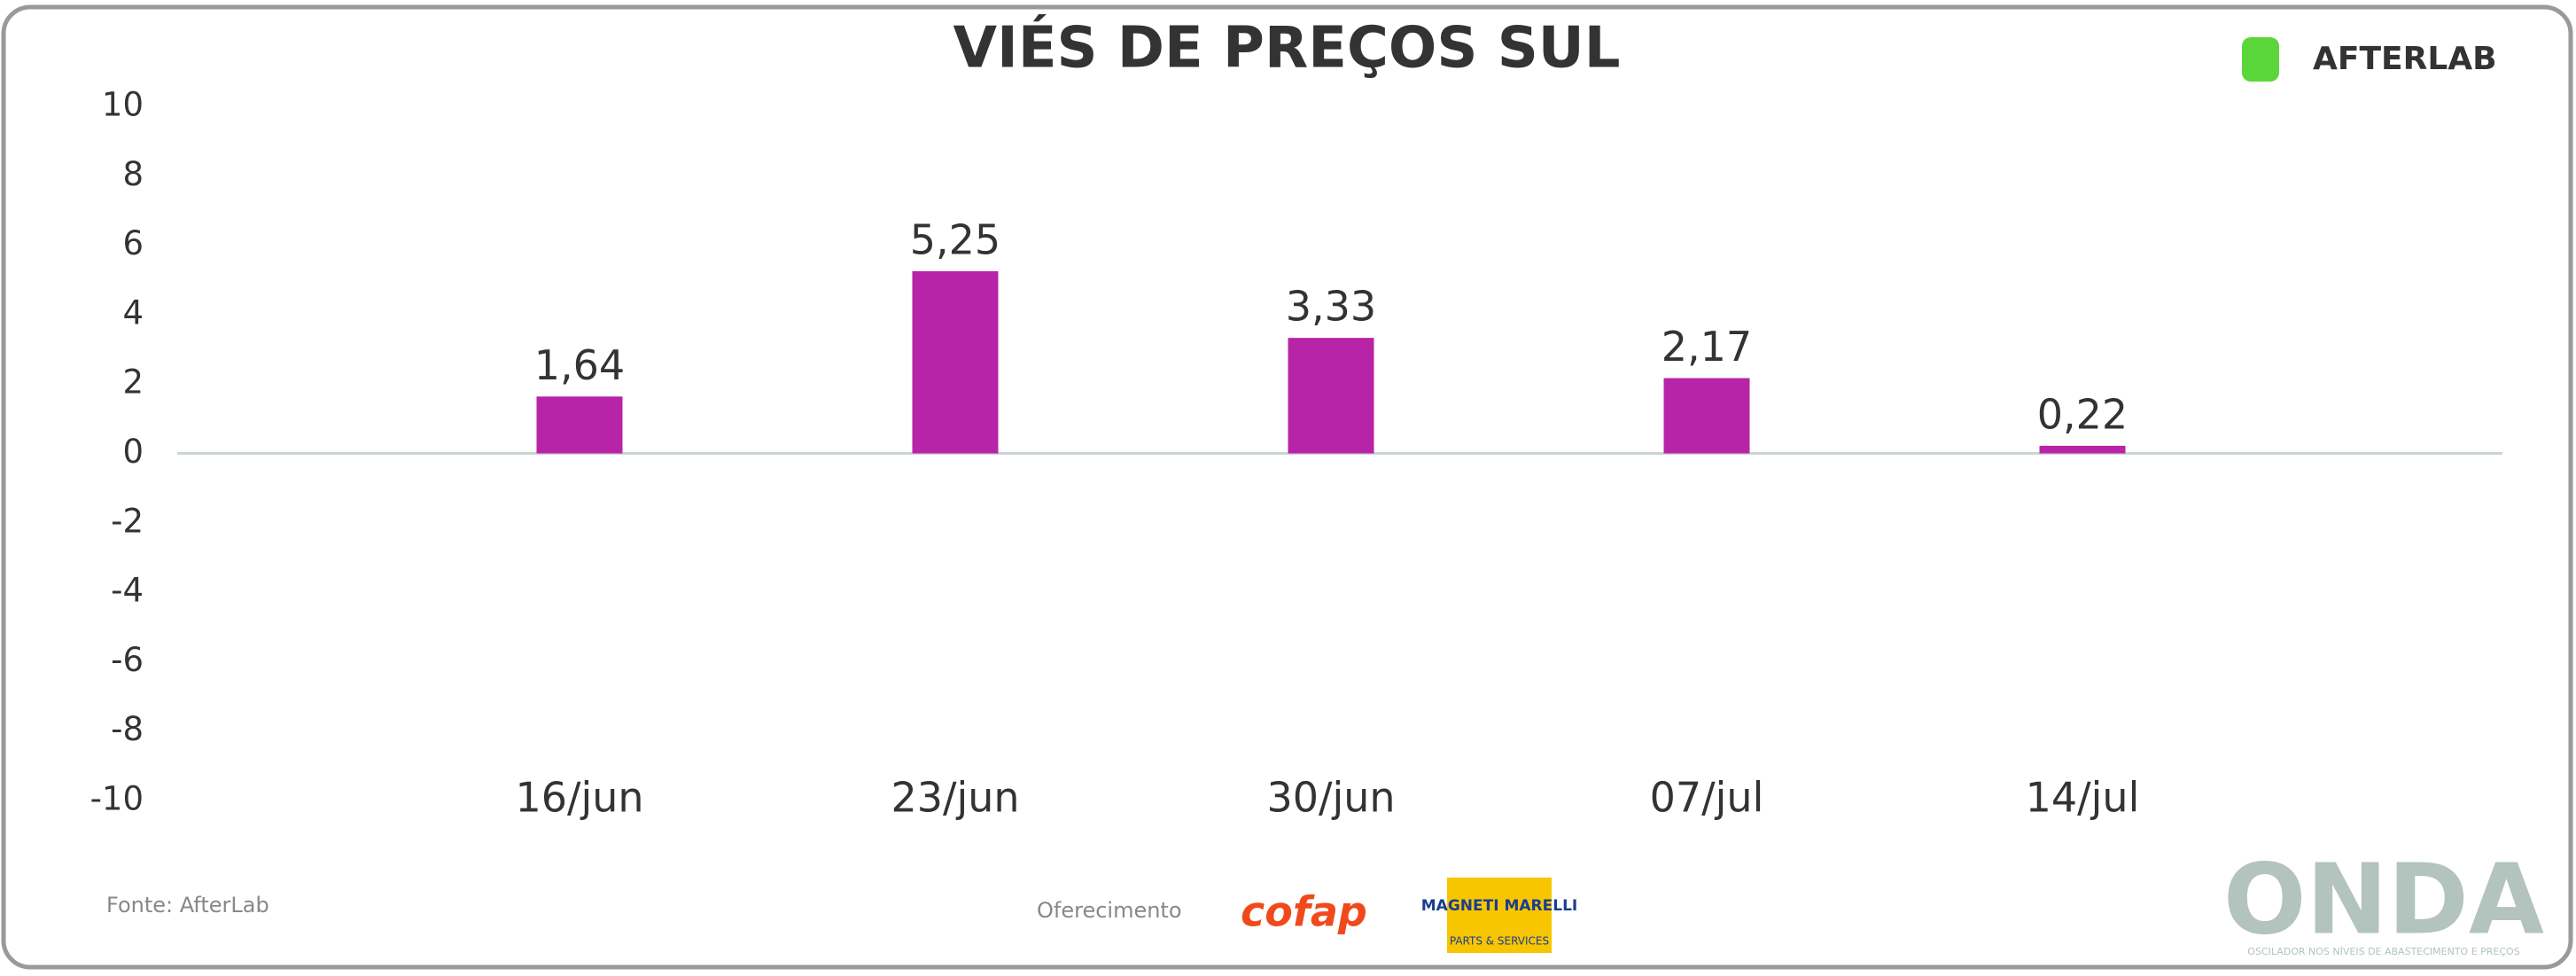  What do you see at coordinates (117, 799) in the screenshot?
I see `y-tick-label: -10` at bounding box center [117, 799].